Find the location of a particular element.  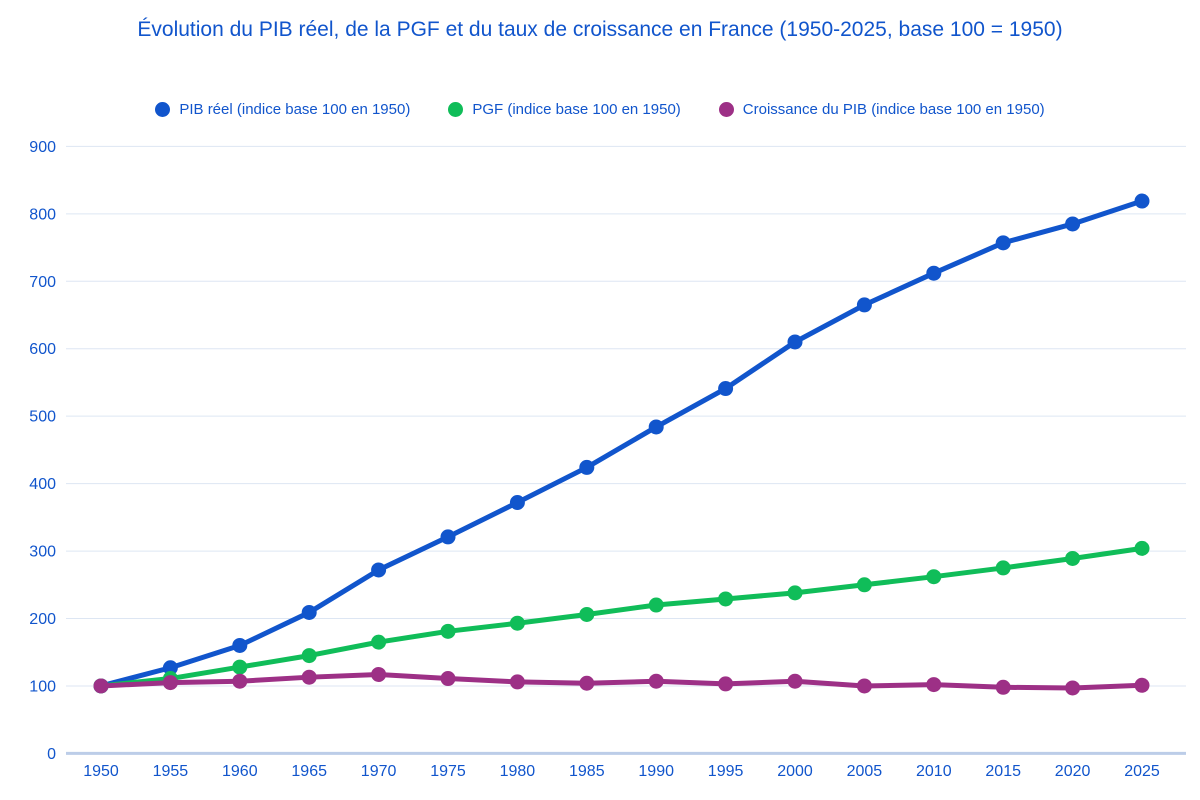

x-tick-label: 1985 is located at coordinates (587, 771).